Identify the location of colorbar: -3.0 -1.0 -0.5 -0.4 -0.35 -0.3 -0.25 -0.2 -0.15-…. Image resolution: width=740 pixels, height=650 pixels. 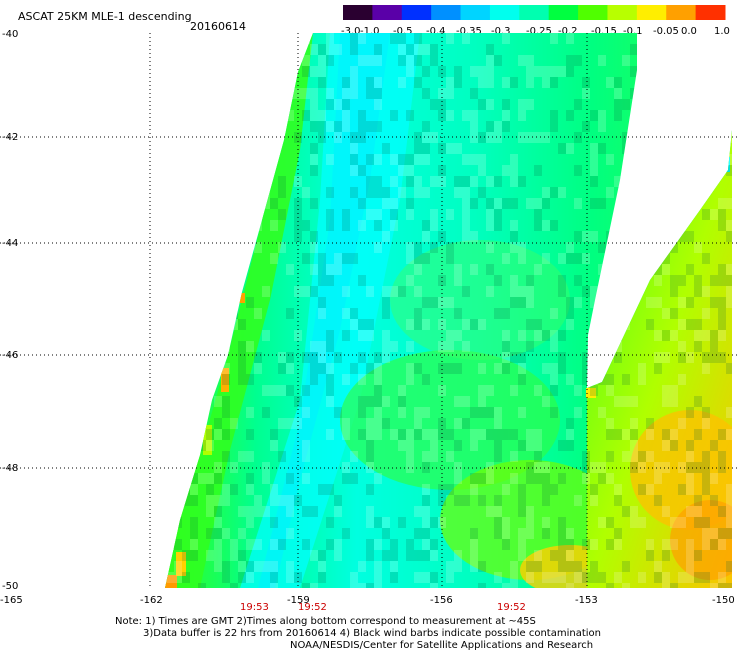
(535, 21).